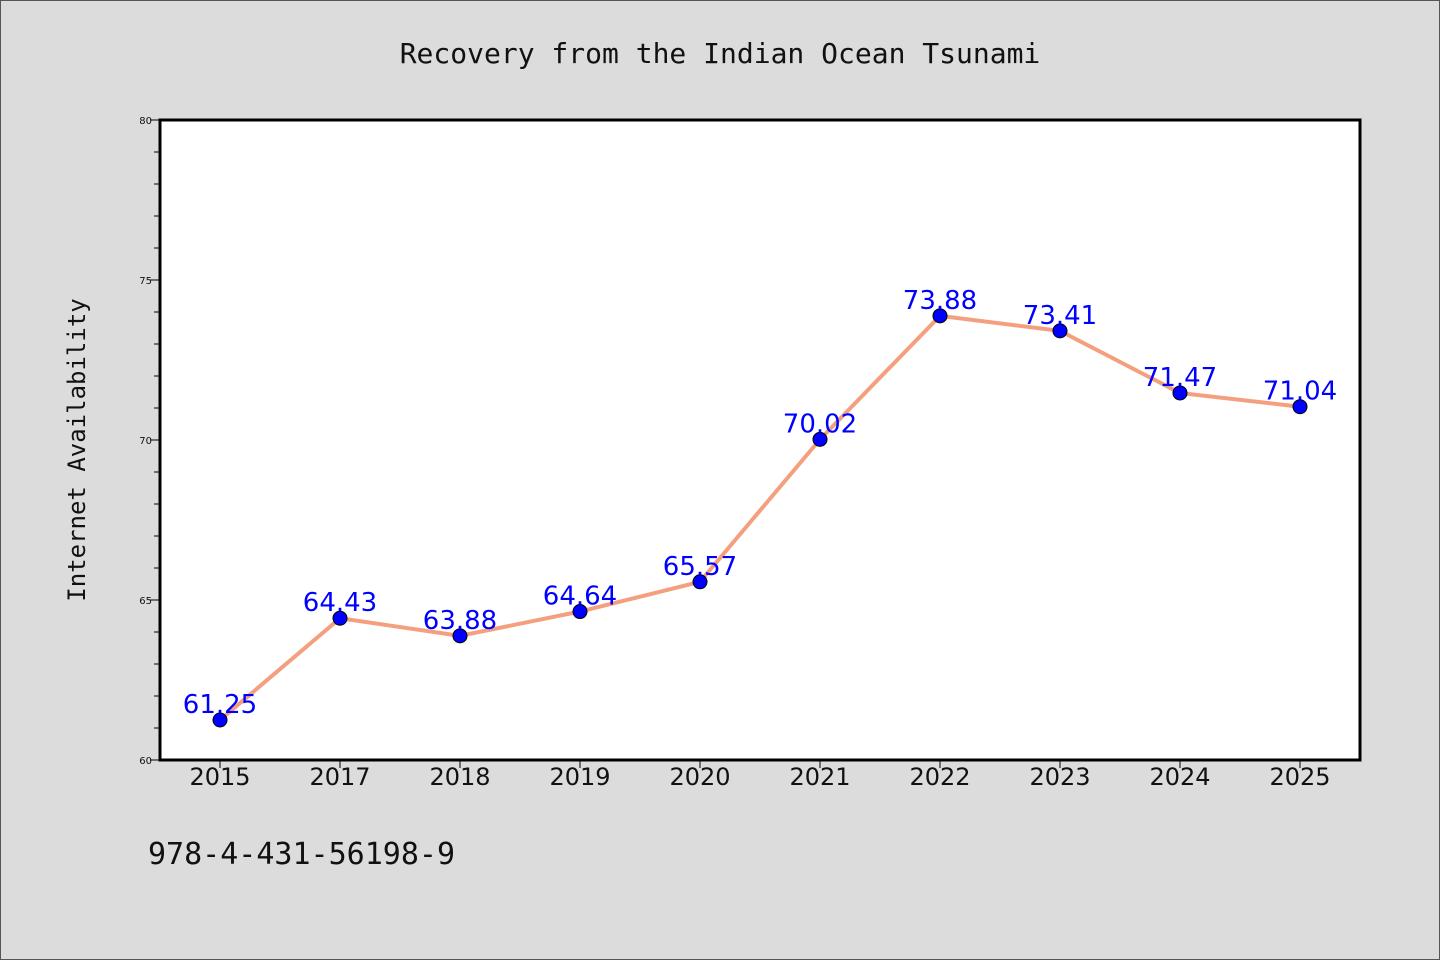 The height and width of the screenshot is (960, 1440). What do you see at coordinates (1300, 392) in the screenshot?
I see `data-label: 71.04` at bounding box center [1300, 392].